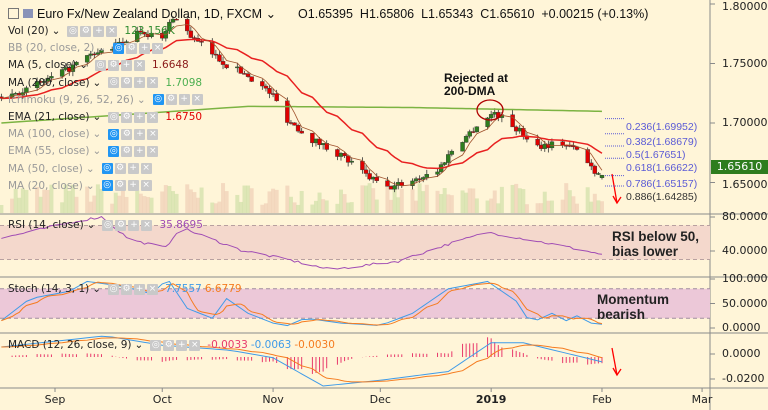 The height and width of the screenshot is (410, 768). I want to click on time-tick-label: Dec, so click(380, 399).